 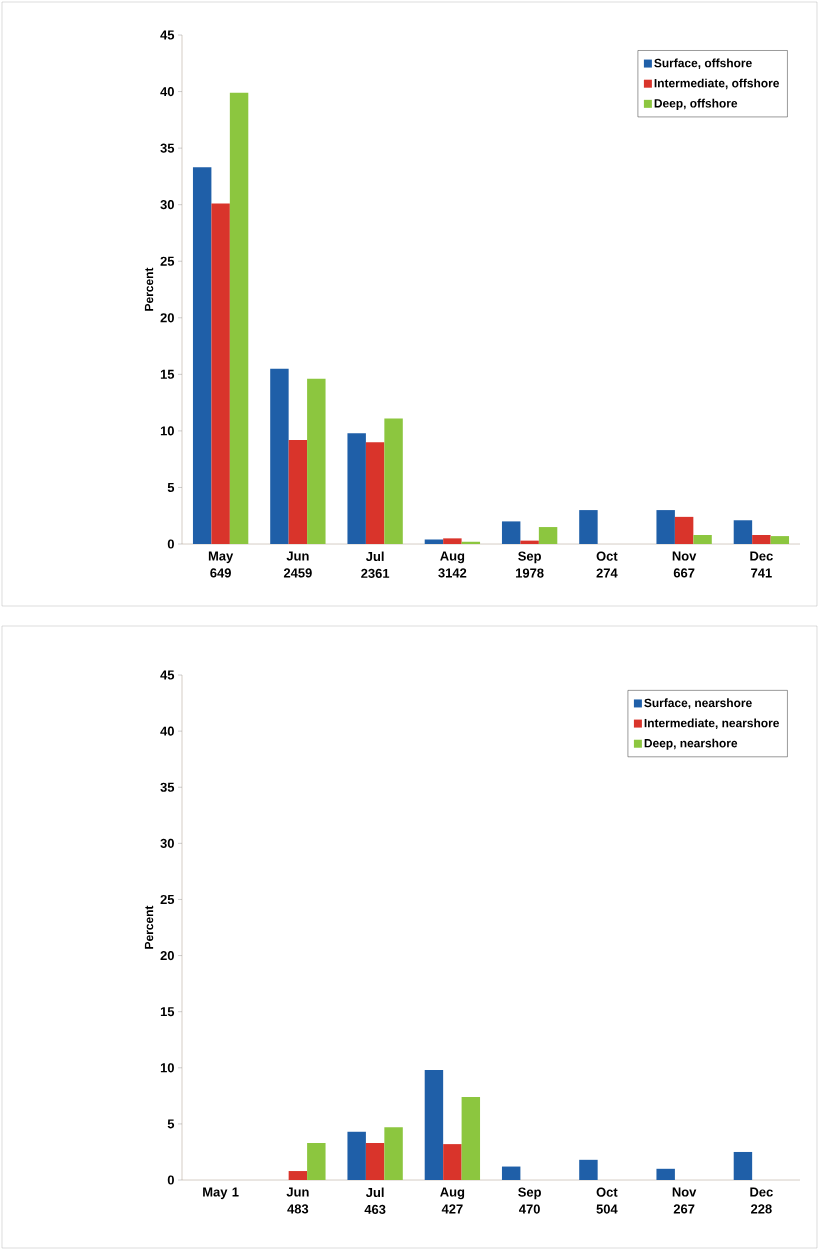 What do you see at coordinates (698, 703) in the screenshot?
I see `legend-label: Surface, nearshore` at bounding box center [698, 703].